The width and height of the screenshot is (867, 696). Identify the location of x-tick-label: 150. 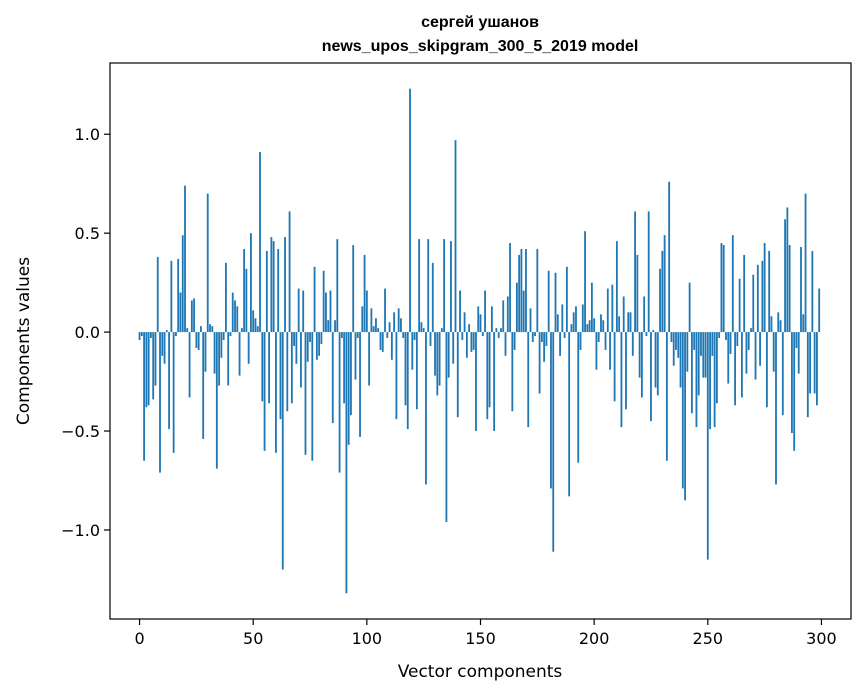
(480, 638).